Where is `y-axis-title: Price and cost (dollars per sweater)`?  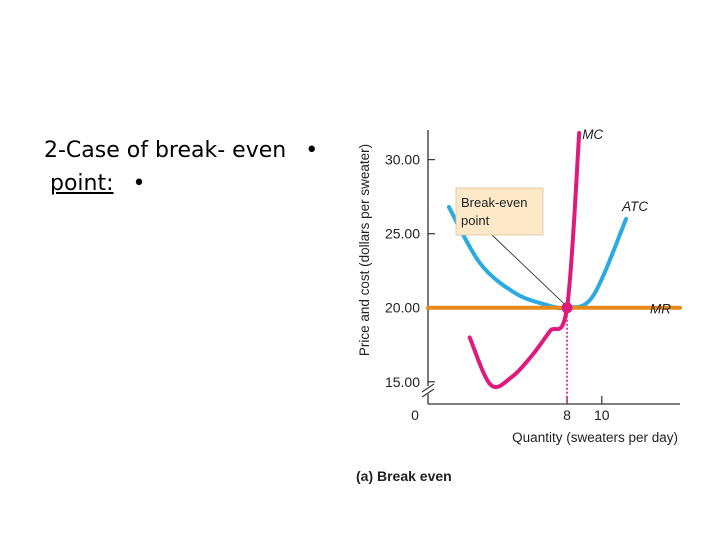 y-axis-title: Price and cost (dollars per sweater) is located at coordinates (364, 250).